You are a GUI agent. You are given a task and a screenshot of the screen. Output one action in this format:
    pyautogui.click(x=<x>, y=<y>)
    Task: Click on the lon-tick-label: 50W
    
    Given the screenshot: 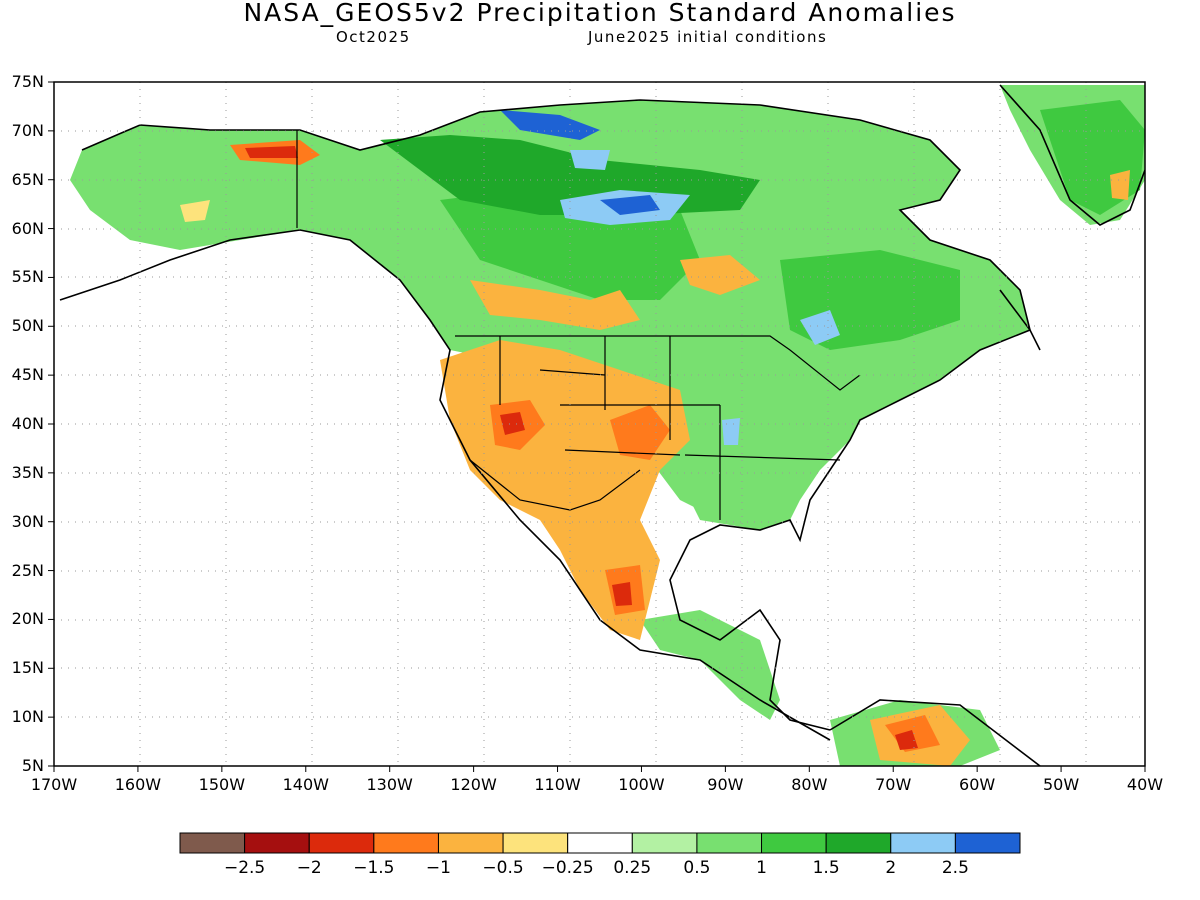 What is the action you would take?
    pyautogui.click(x=1061, y=784)
    